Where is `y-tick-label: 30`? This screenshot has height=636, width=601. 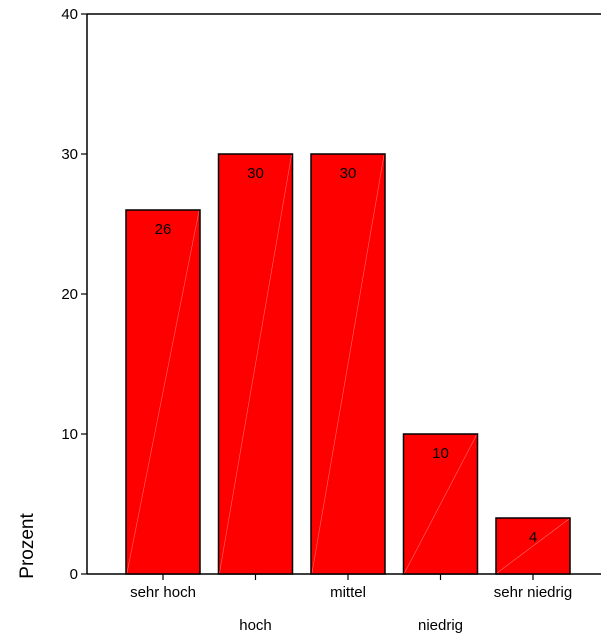 y-tick-label: 30 is located at coordinates (69, 154).